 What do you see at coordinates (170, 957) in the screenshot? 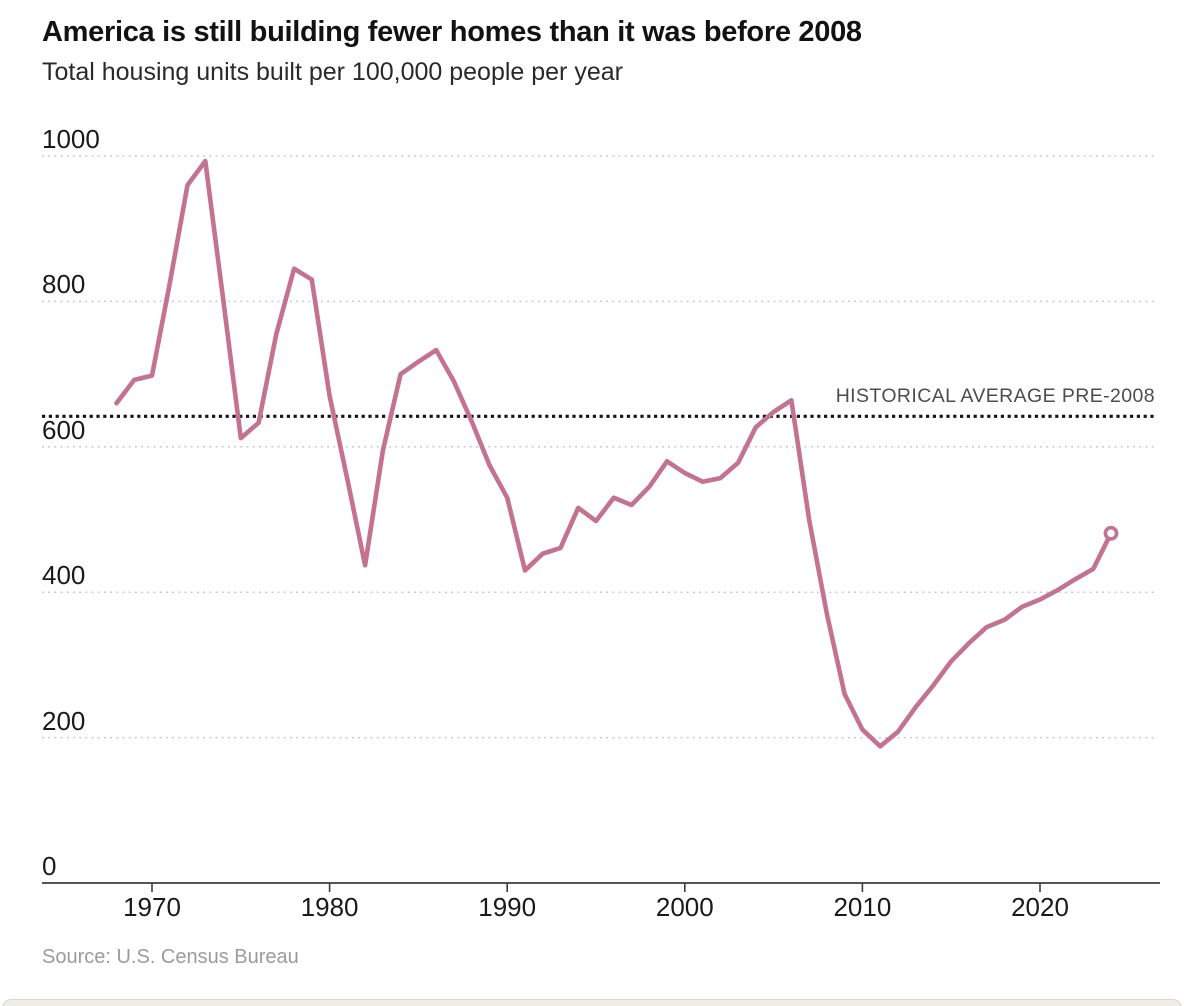
I see `source-note: Source: U.S. Census Bureau` at bounding box center [170, 957].